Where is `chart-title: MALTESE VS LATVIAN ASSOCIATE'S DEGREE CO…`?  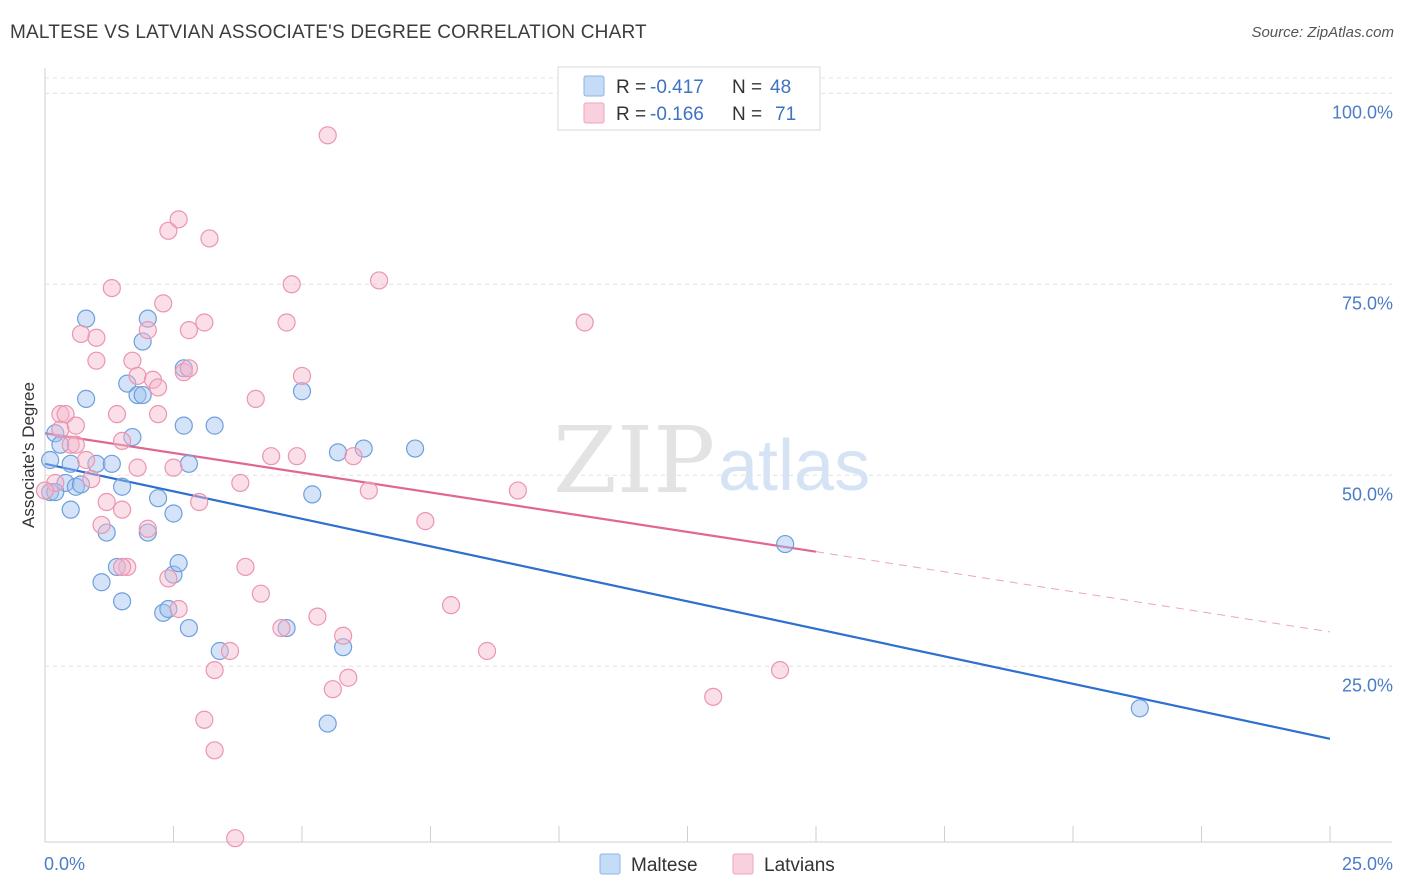
chart-title: MALTESE VS LATVIAN ASSOCIATE'S DEGREE CO… is located at coordinates (328, 32).